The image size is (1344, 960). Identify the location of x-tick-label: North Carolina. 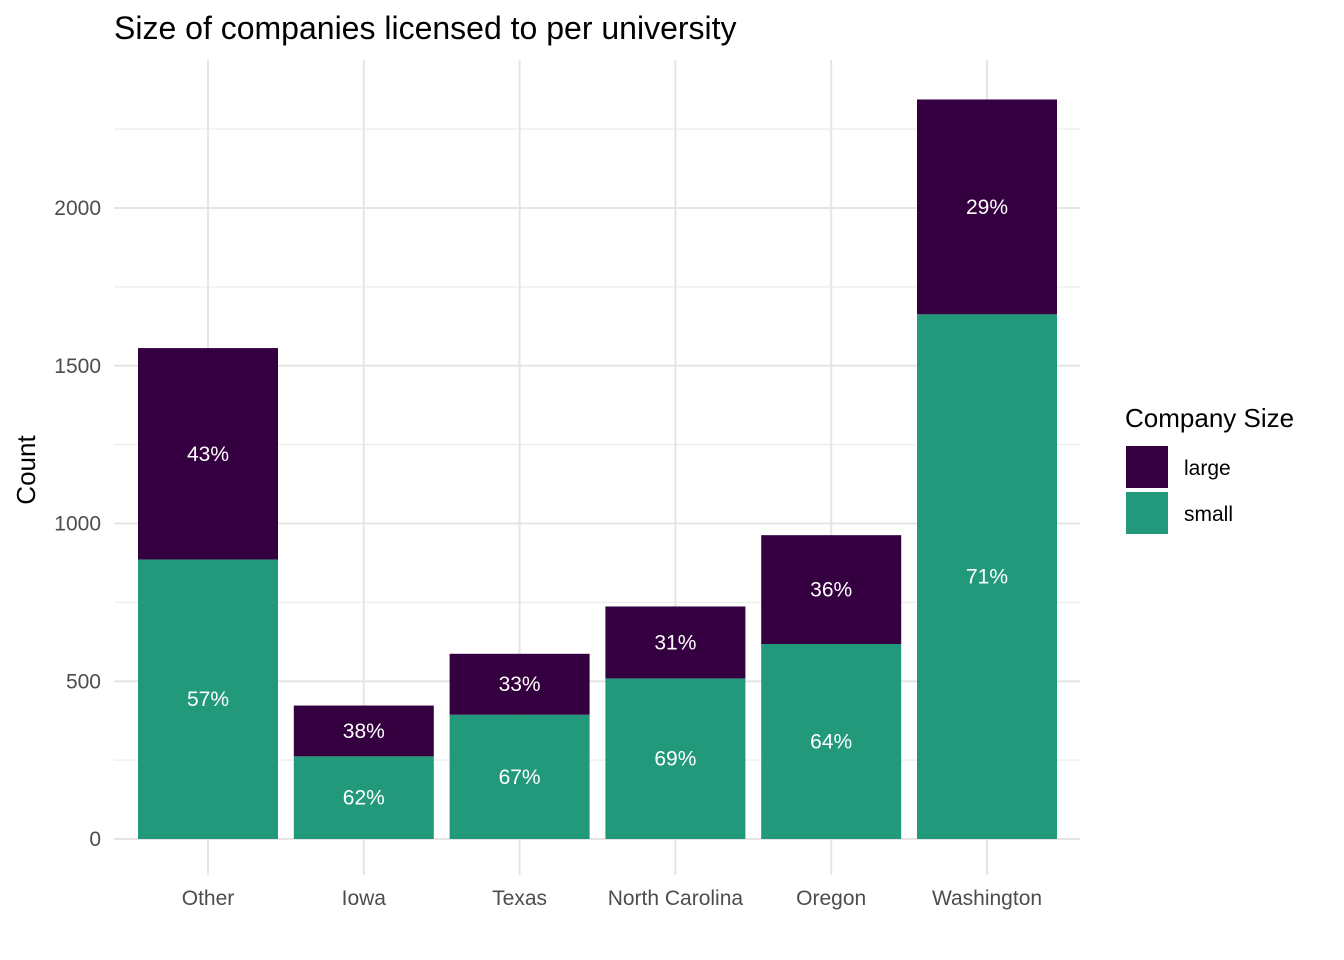
(676, 898).